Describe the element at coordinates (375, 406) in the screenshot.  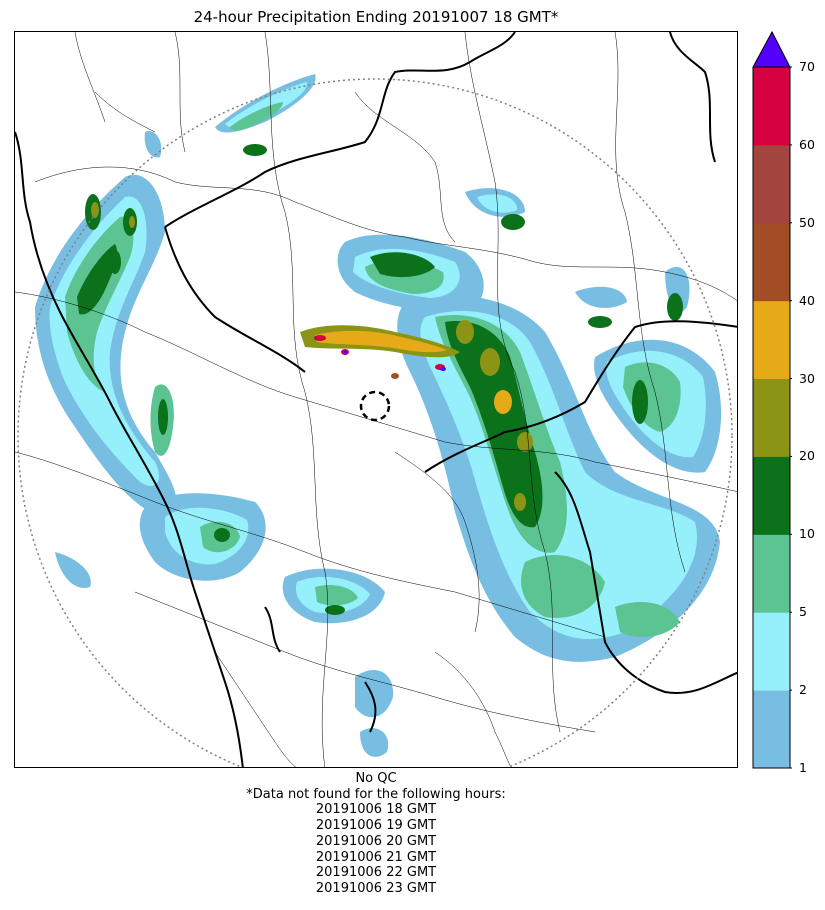
I see `radar-site-marker` at that location.